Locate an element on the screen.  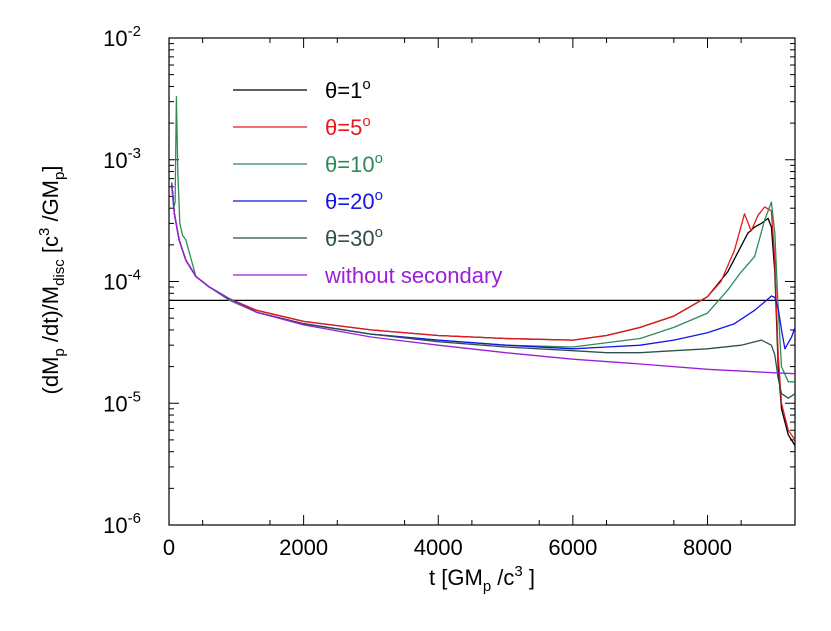
x-axis-label: t [GMp /c3 ] is located at coordinates (482, 579).